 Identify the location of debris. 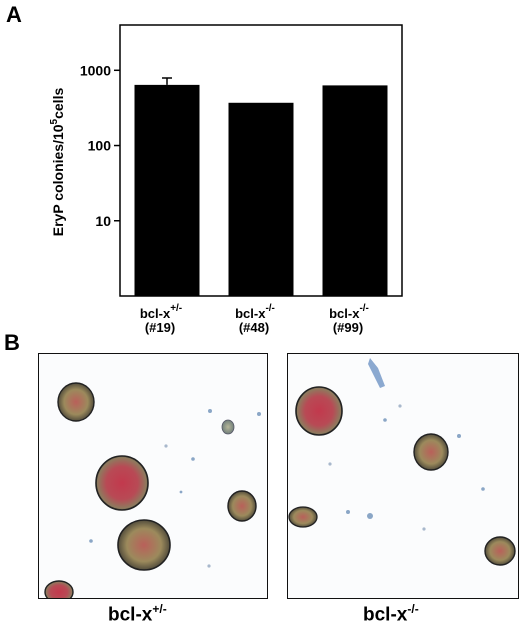
(376, 373).